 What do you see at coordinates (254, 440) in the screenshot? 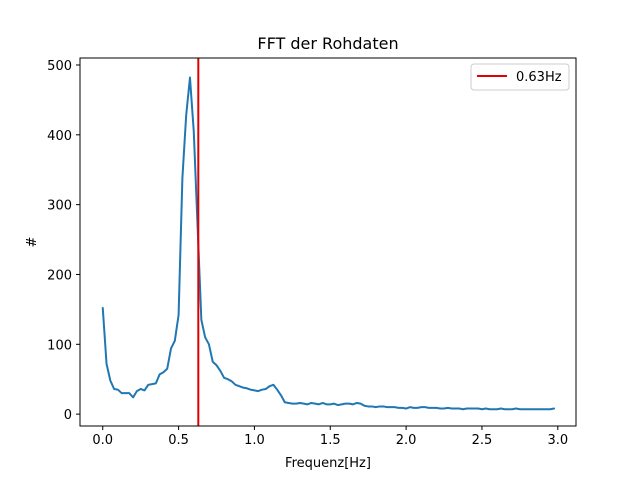
I see `x-tick-label: 1.0` at bounding box center [254, 440].